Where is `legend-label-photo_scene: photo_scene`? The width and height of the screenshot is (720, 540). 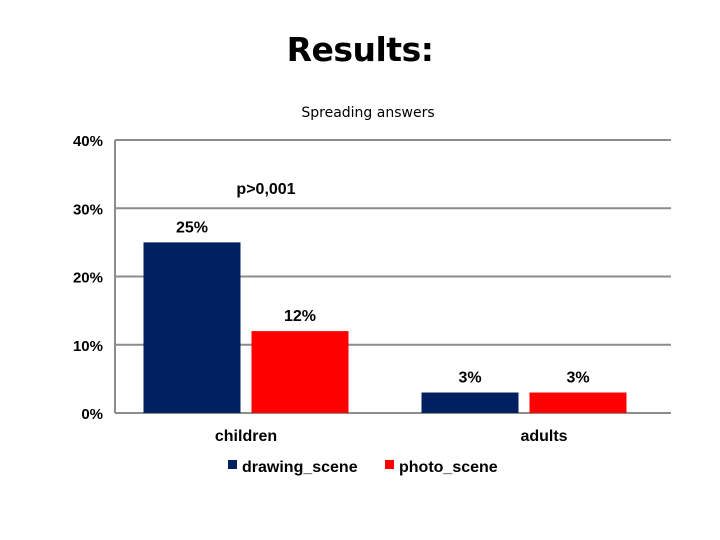 legend-label-photo_scene: photo_scene is located at coordinates (448, 467).